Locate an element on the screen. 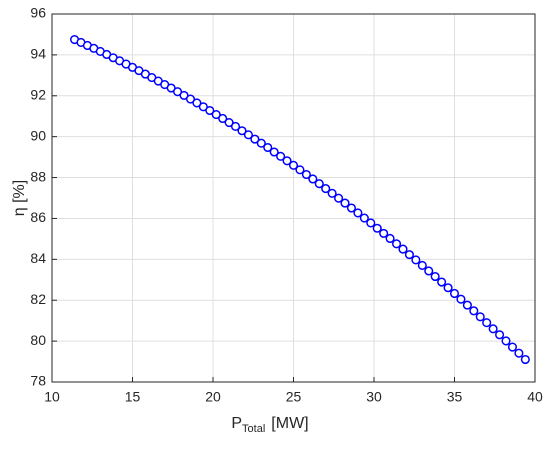 The image size is (550, 449). y-tick-label: 84 is located at coordinates (38, 258).